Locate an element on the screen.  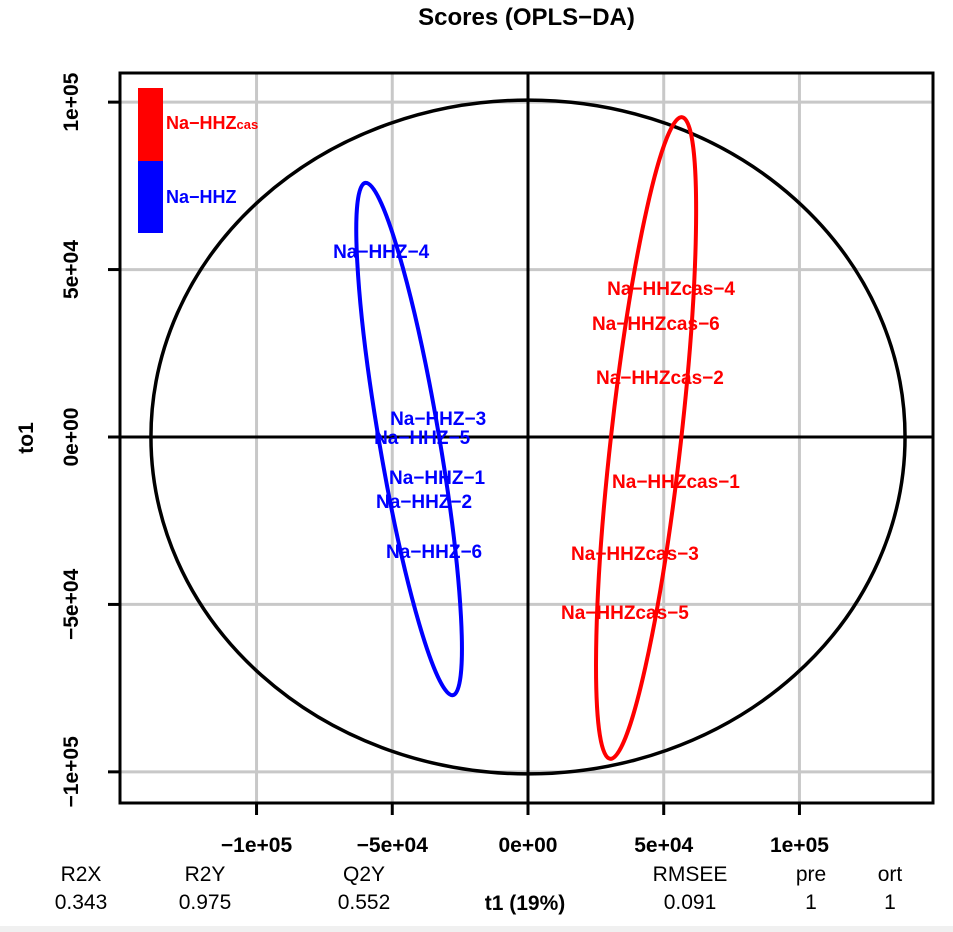
legend-label-na-hhzcas: Na−HHZcas is located at coordinates (212, 123).